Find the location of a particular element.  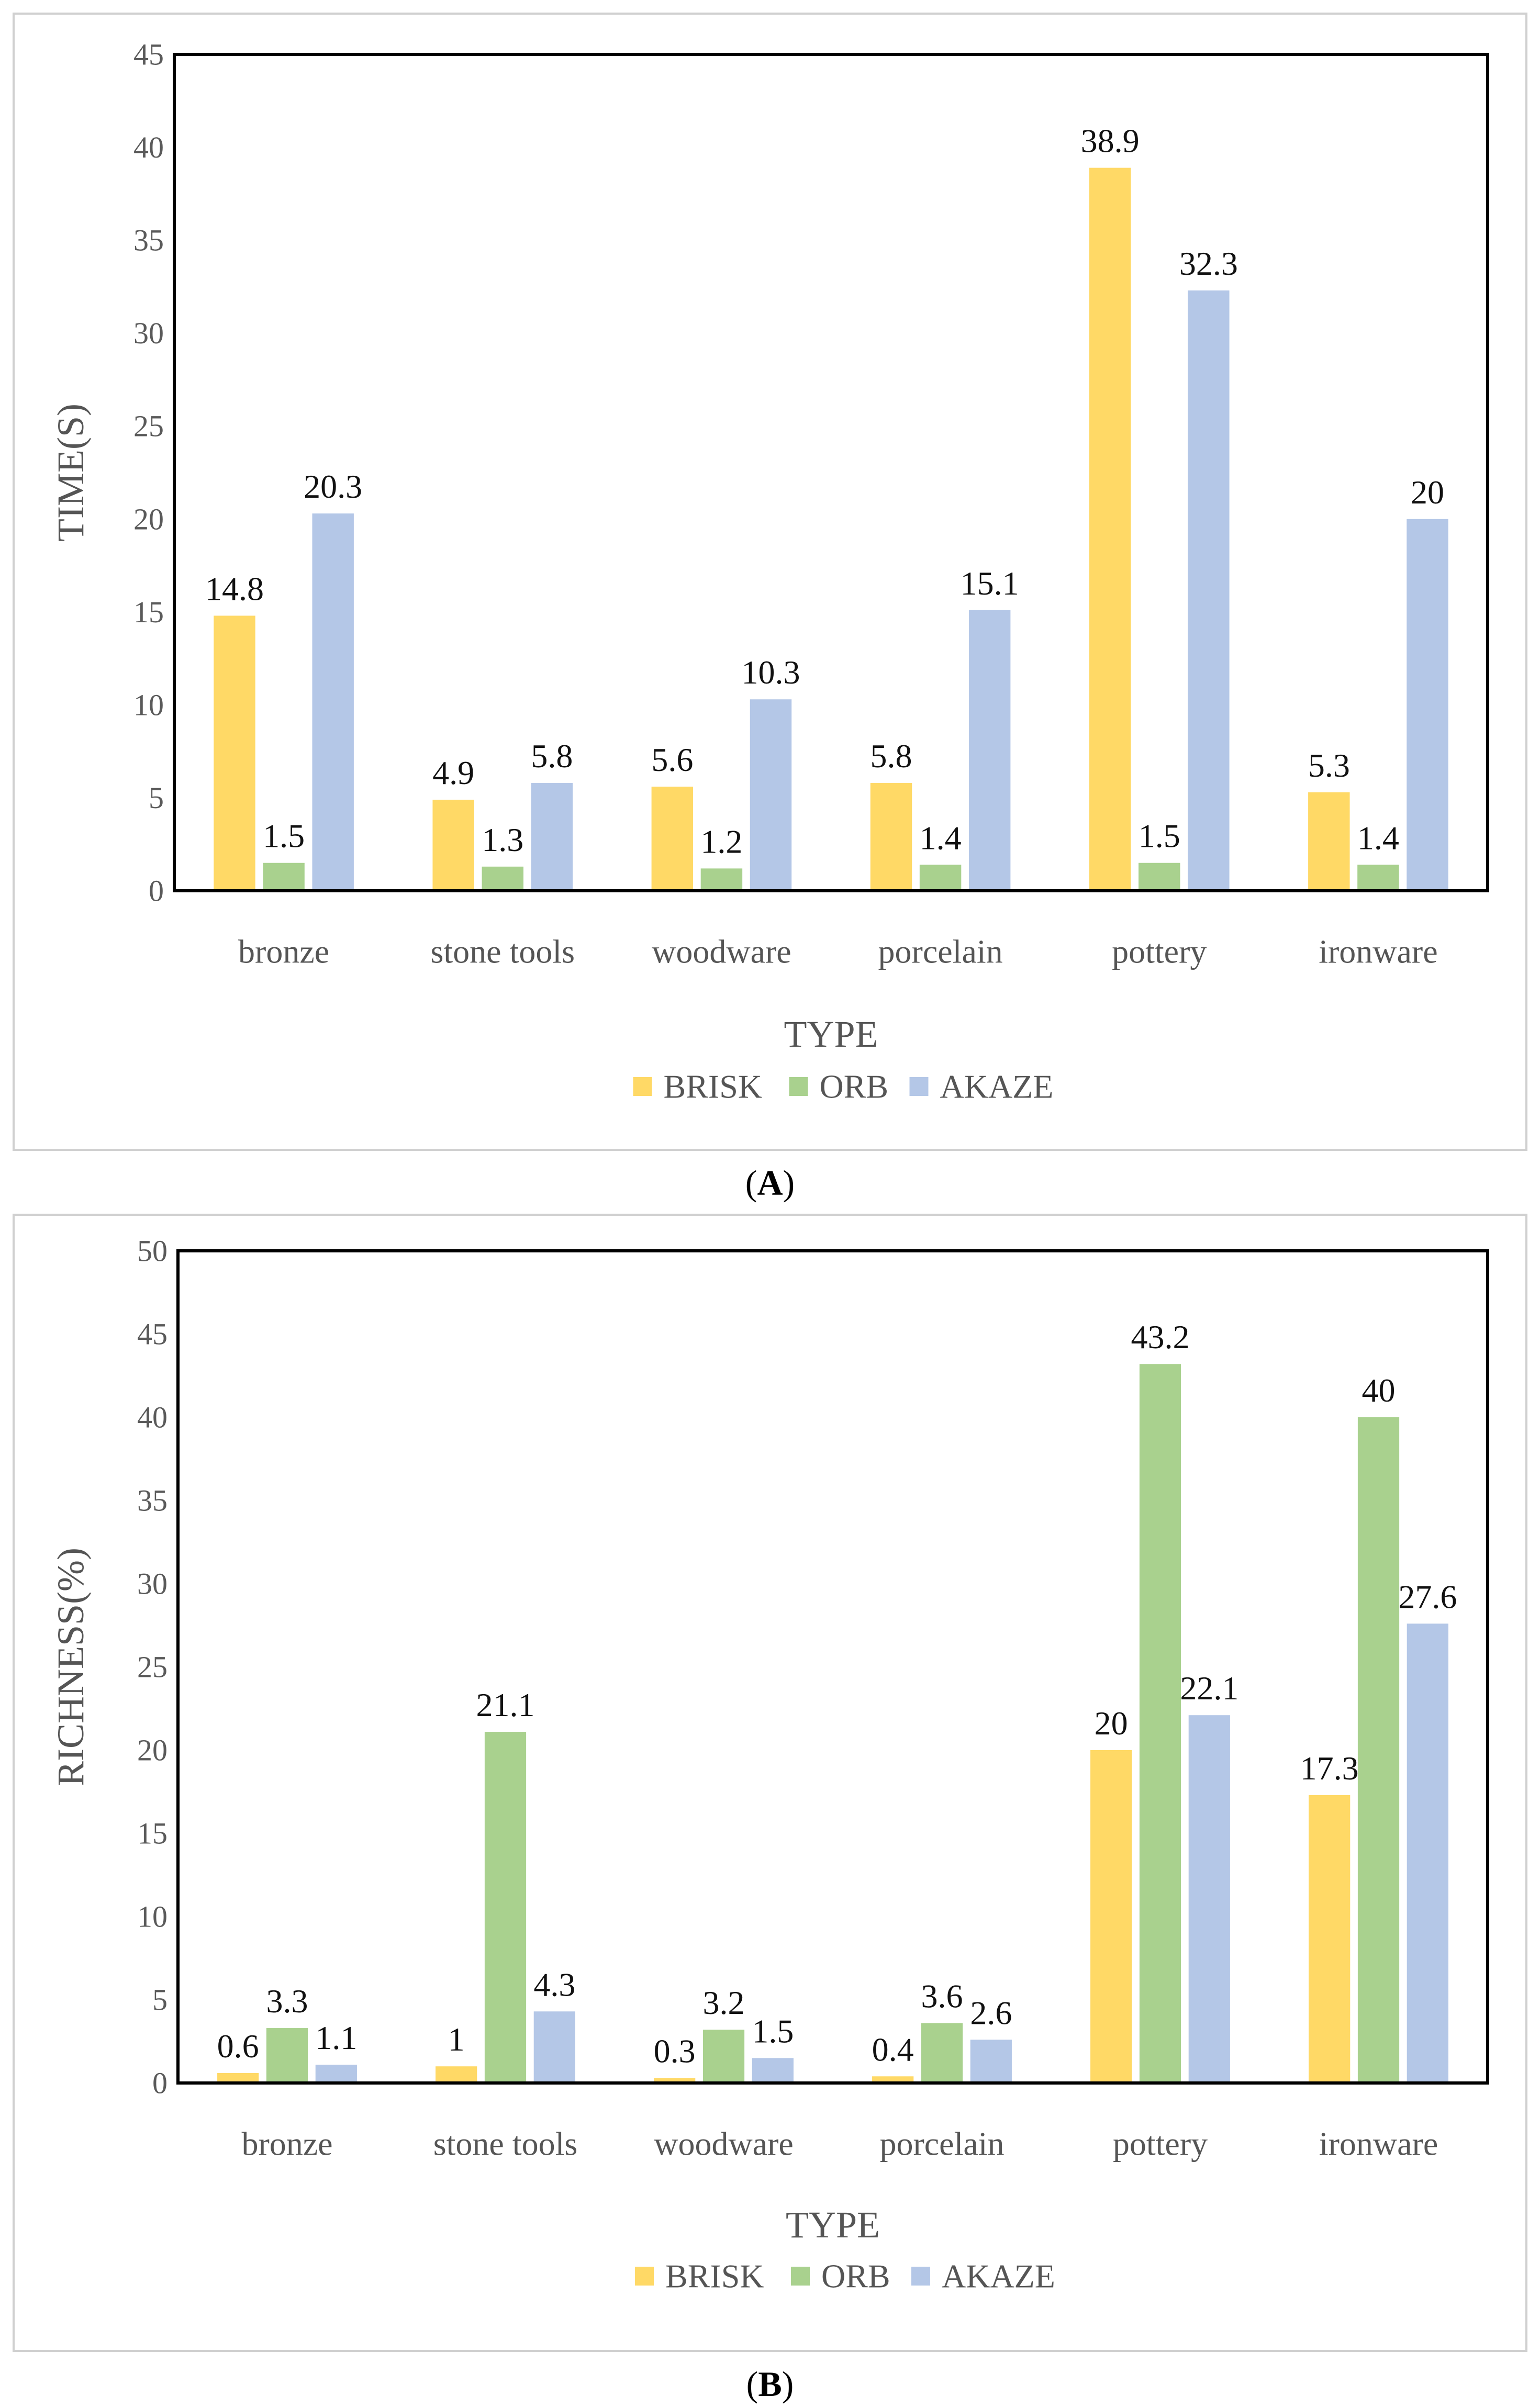

data-label-brisk-pottery: 38.9 is located at coordinates (1110, 141).